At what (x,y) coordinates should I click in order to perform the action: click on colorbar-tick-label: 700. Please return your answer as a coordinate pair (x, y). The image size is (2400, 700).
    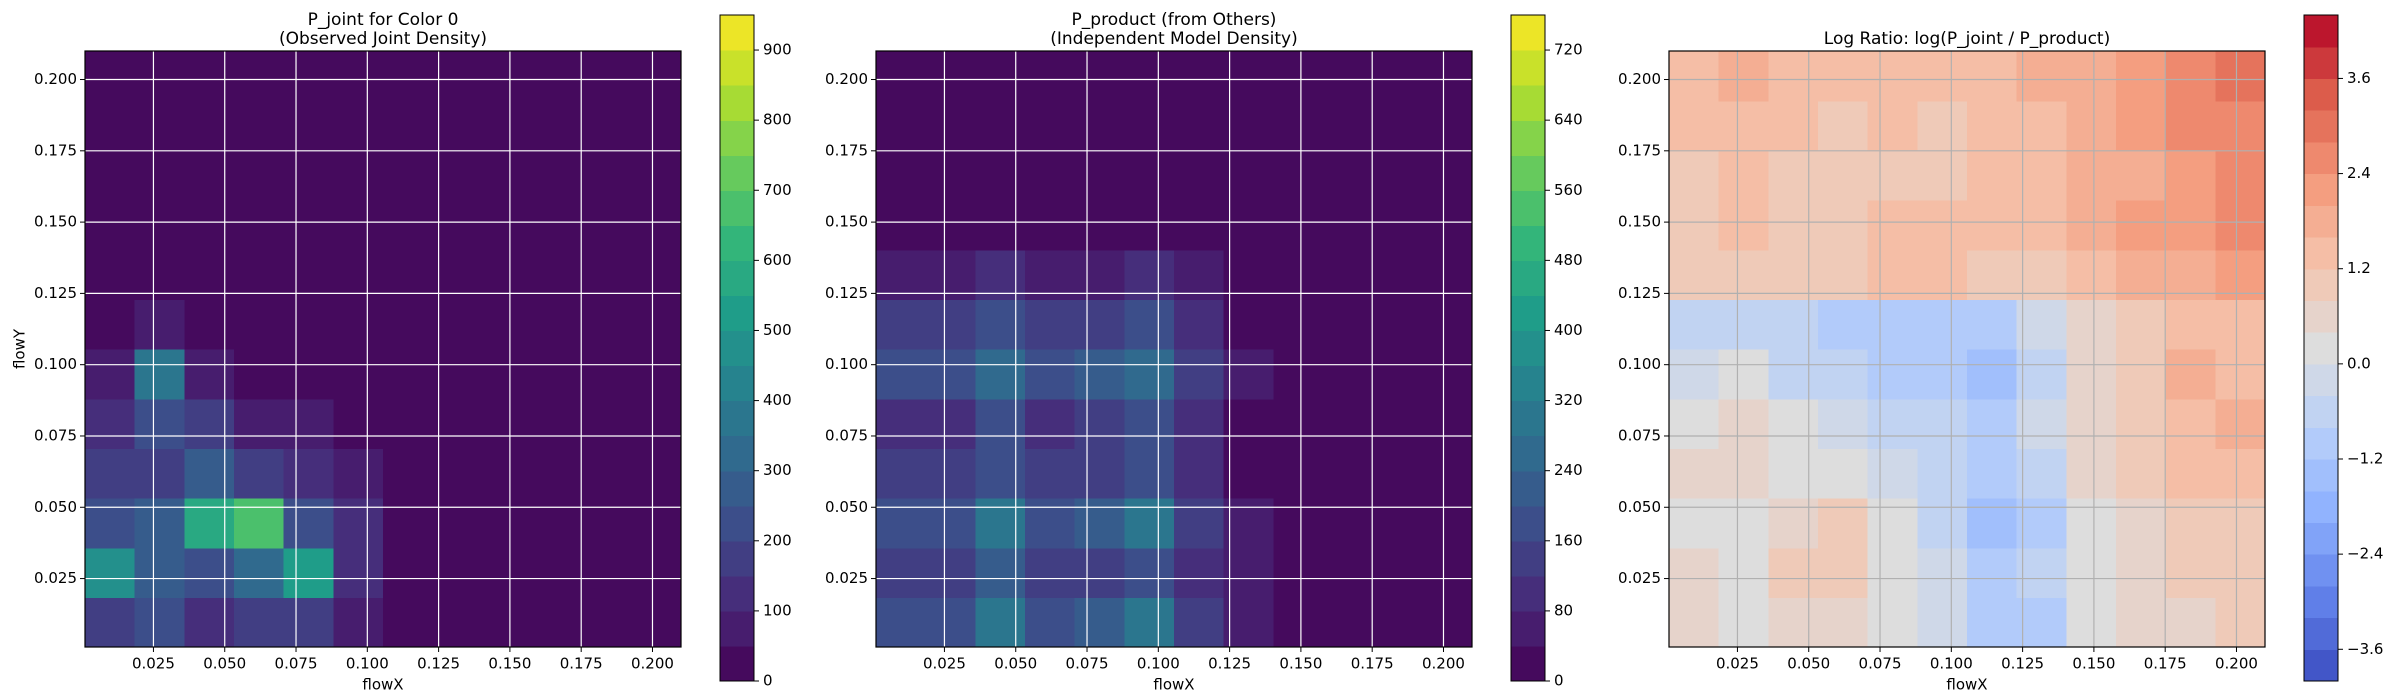
    Looking at the image, I should click on (777, 190).